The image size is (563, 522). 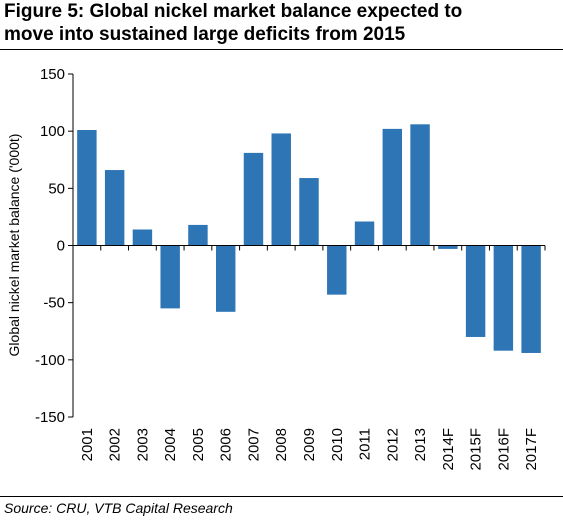 I want to click on x-tick-label: 2016F, so click(x=503, y=449).